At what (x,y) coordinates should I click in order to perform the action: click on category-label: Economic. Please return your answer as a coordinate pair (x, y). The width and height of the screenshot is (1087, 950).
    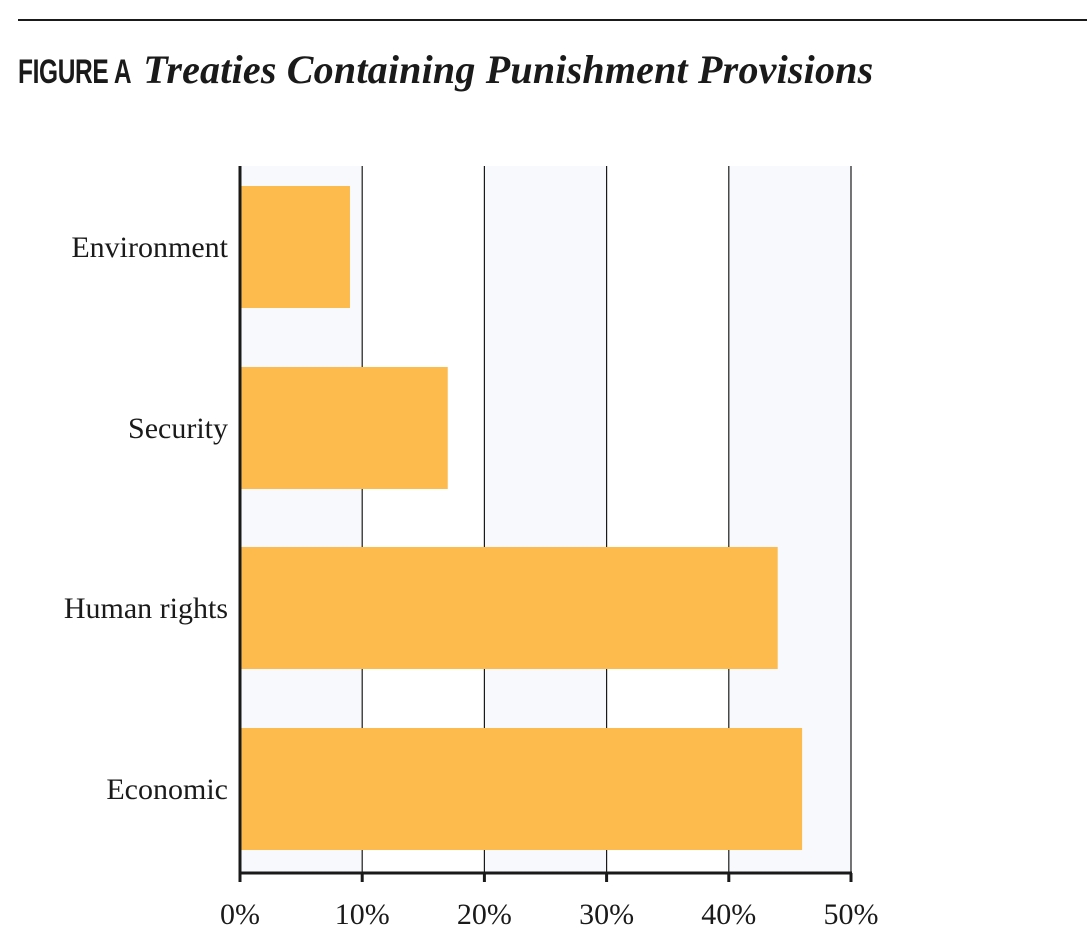
    Looking at the image, I should click on (167, 789).